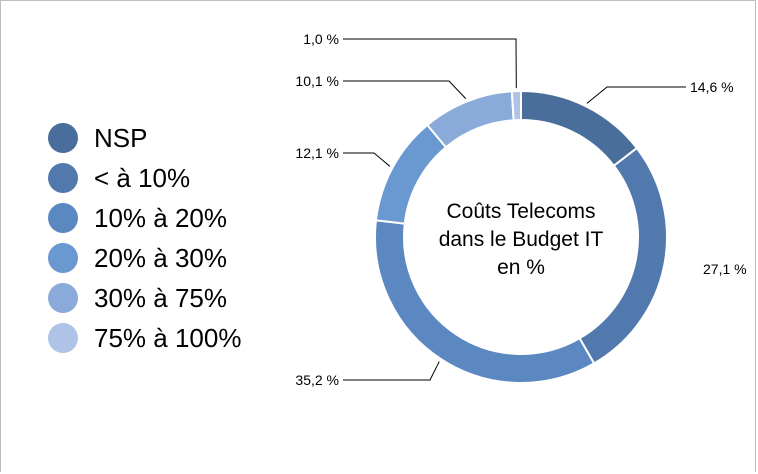 This screenshot has height=474, width=758. What do you see at coordinates (160, 297) in the screenshot?
I see `legend-label: 30% à 75%` at bounding box center [160, 297].